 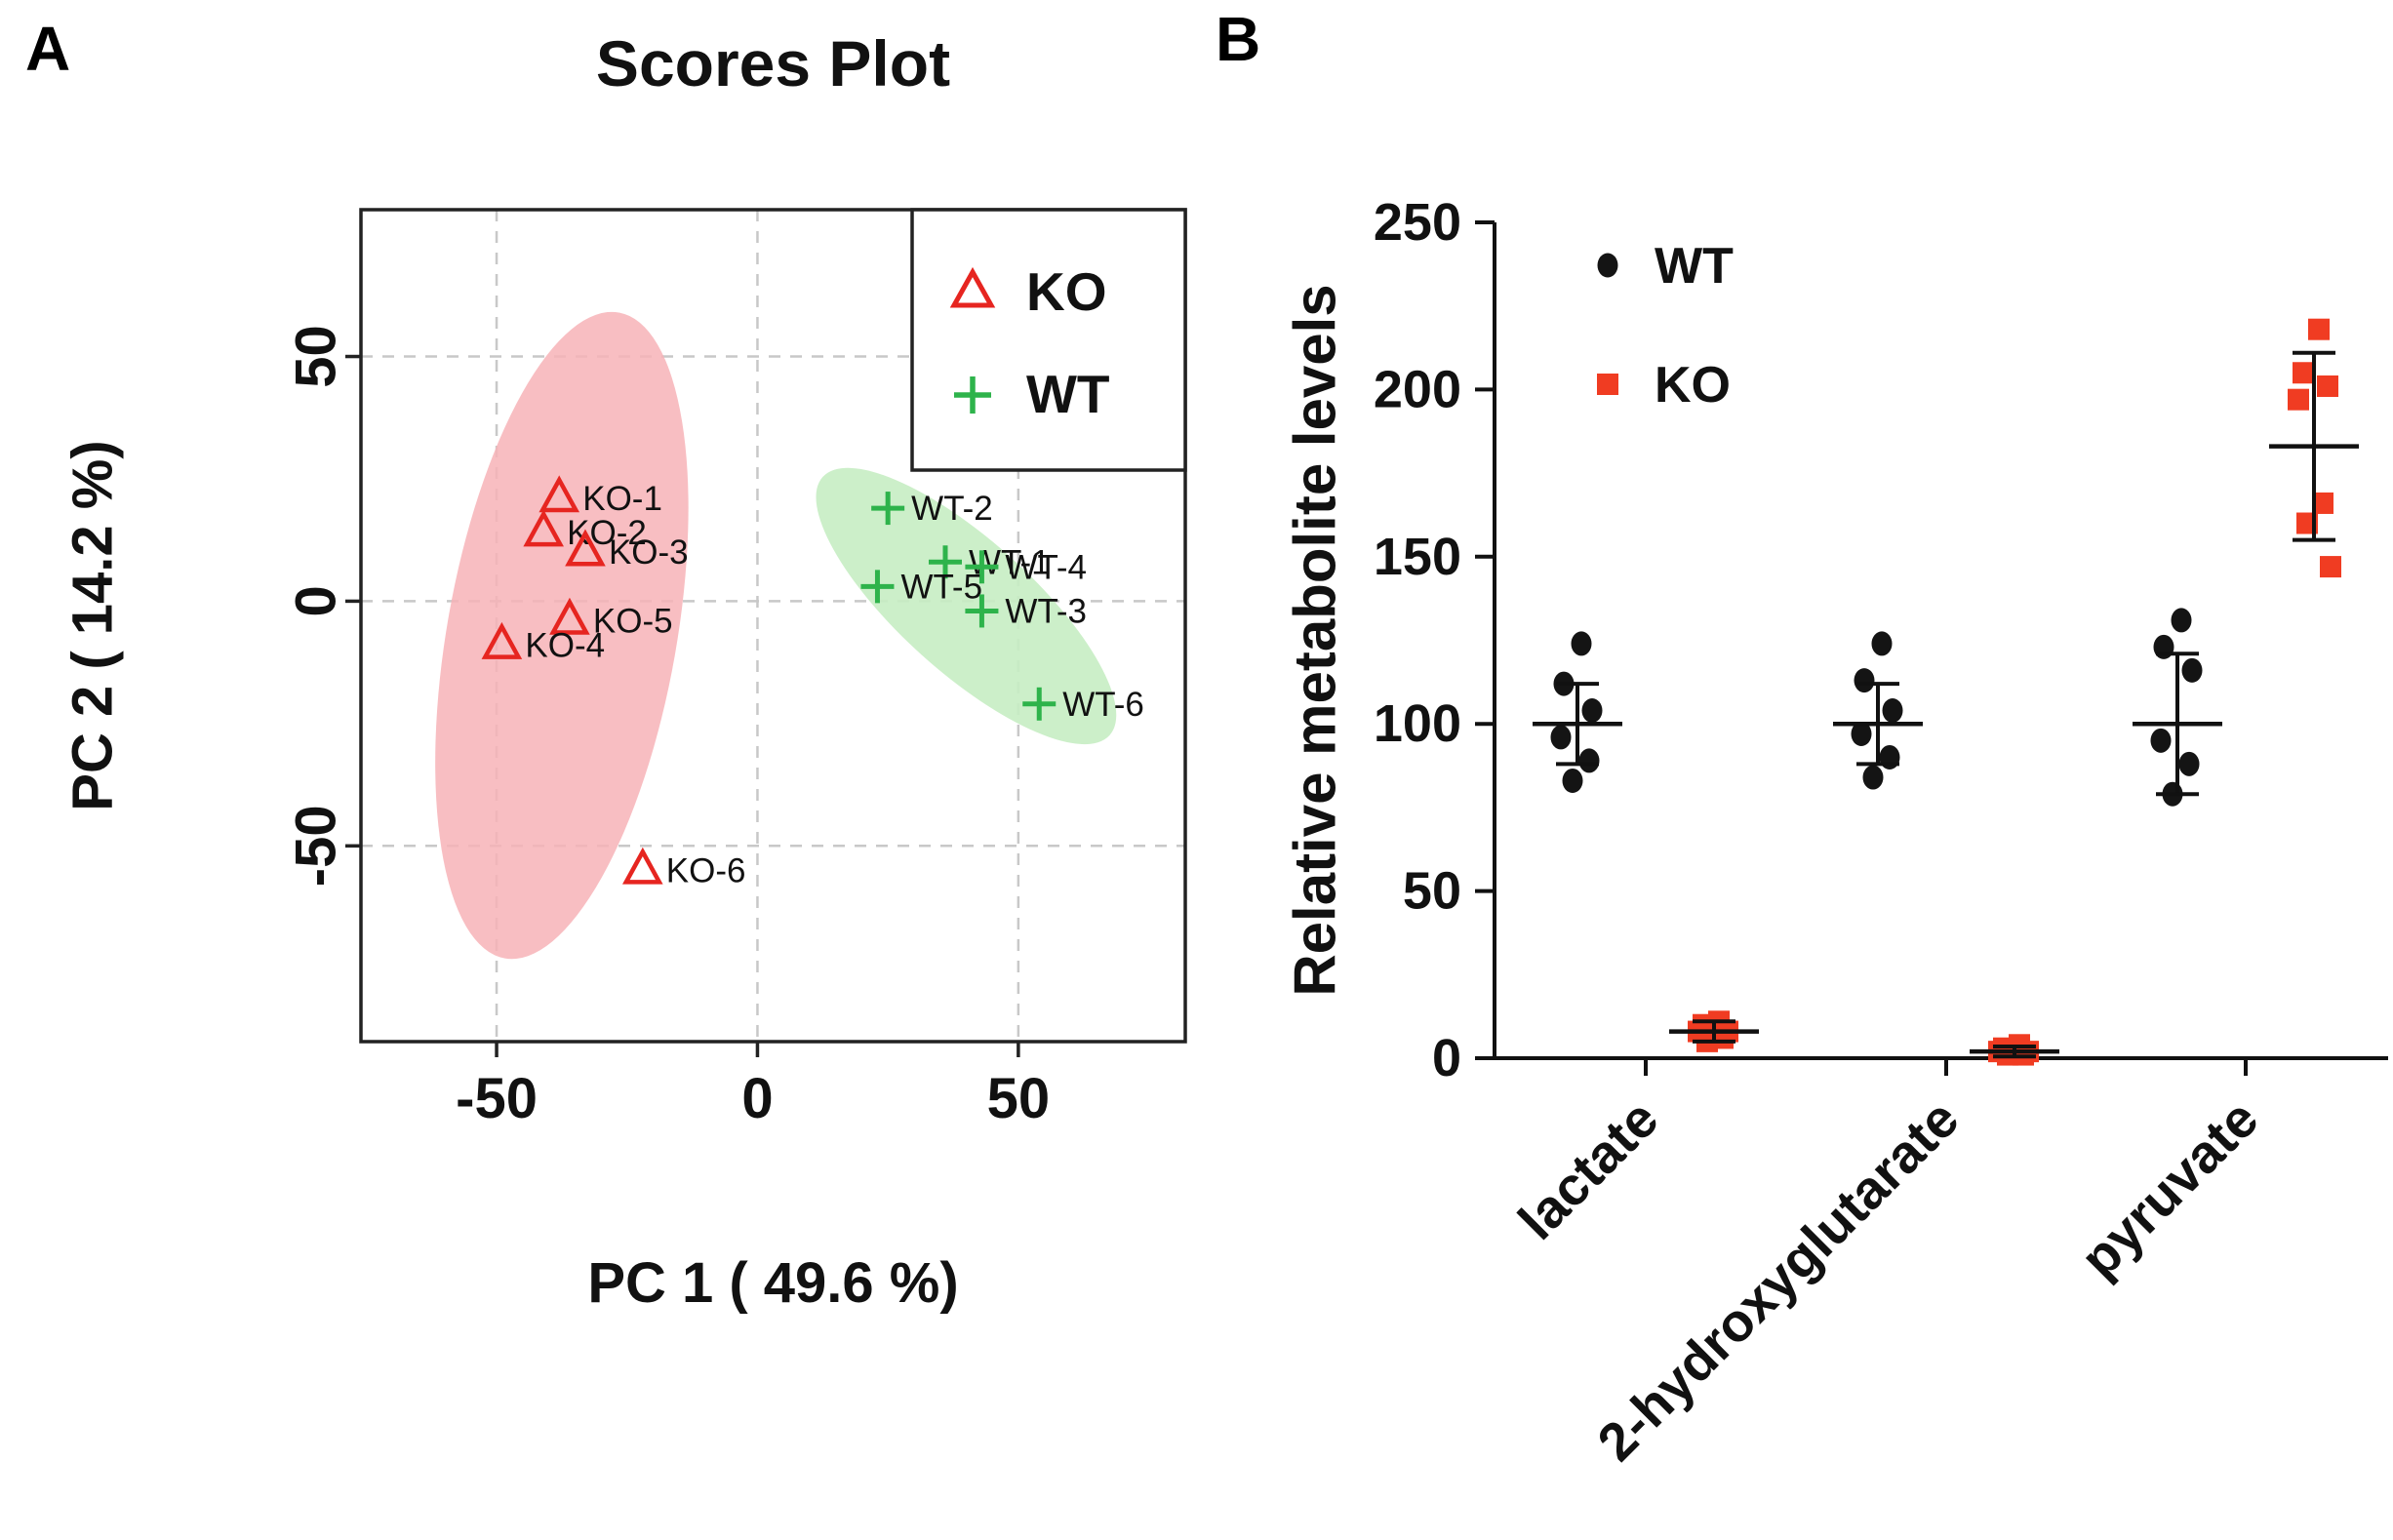 What do you see at coordinates (952, 509) in the screenshot?
I see `sample-label: WT-2` at bounding box center [952, 509].